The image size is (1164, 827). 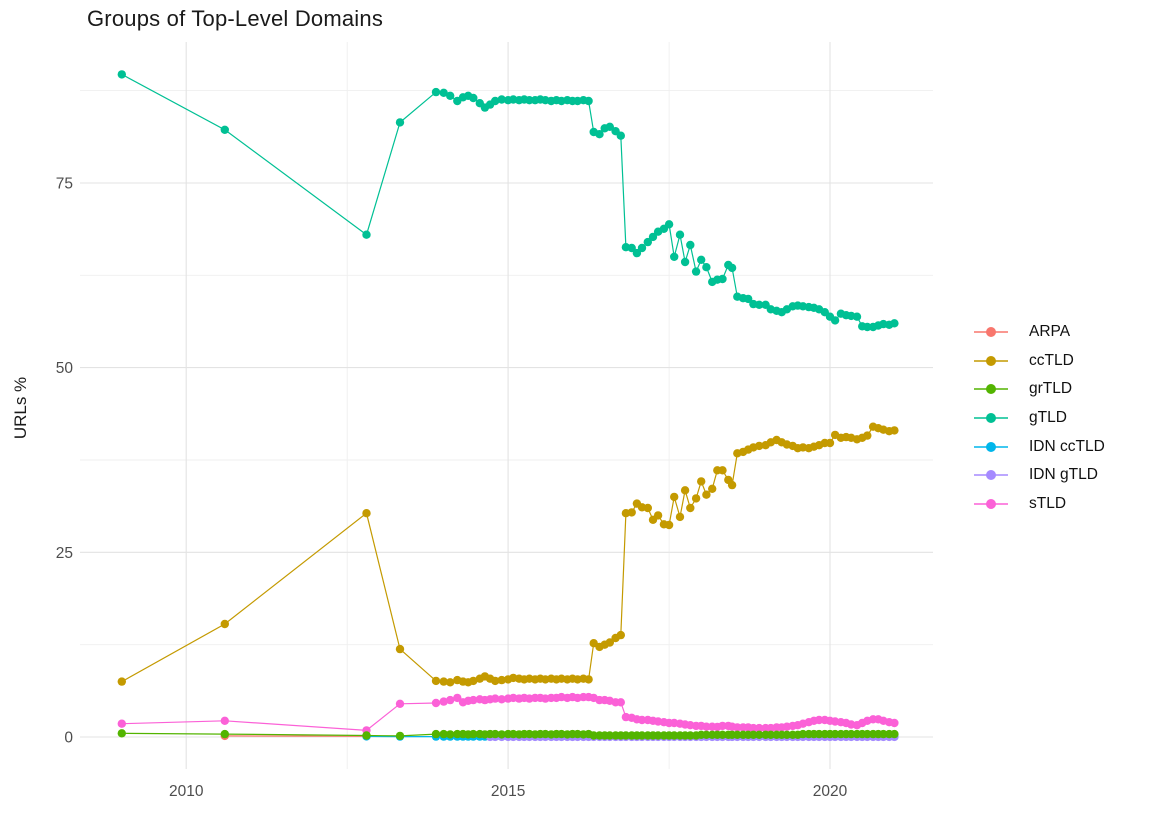 I want to click on legend-label: ARPA, so click(x=1050, y=332).